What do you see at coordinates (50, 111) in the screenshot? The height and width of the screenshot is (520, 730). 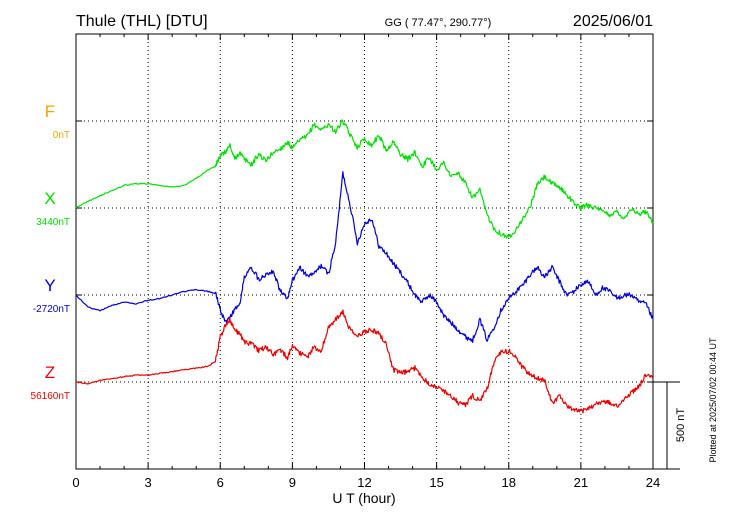 I see `series-name-f: F` at bounding box center [50, 111].